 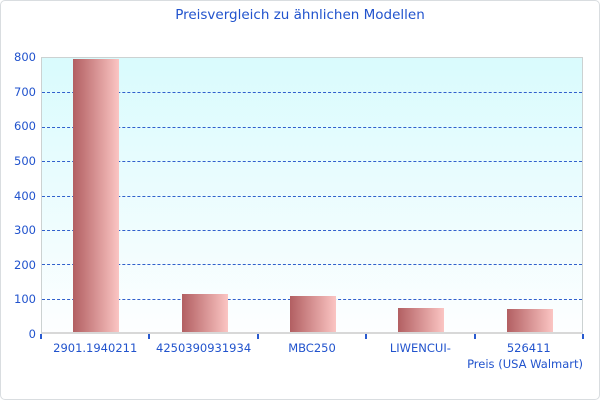 I want to click on y-tick-label-200: 200, so click(x=25, y=264).